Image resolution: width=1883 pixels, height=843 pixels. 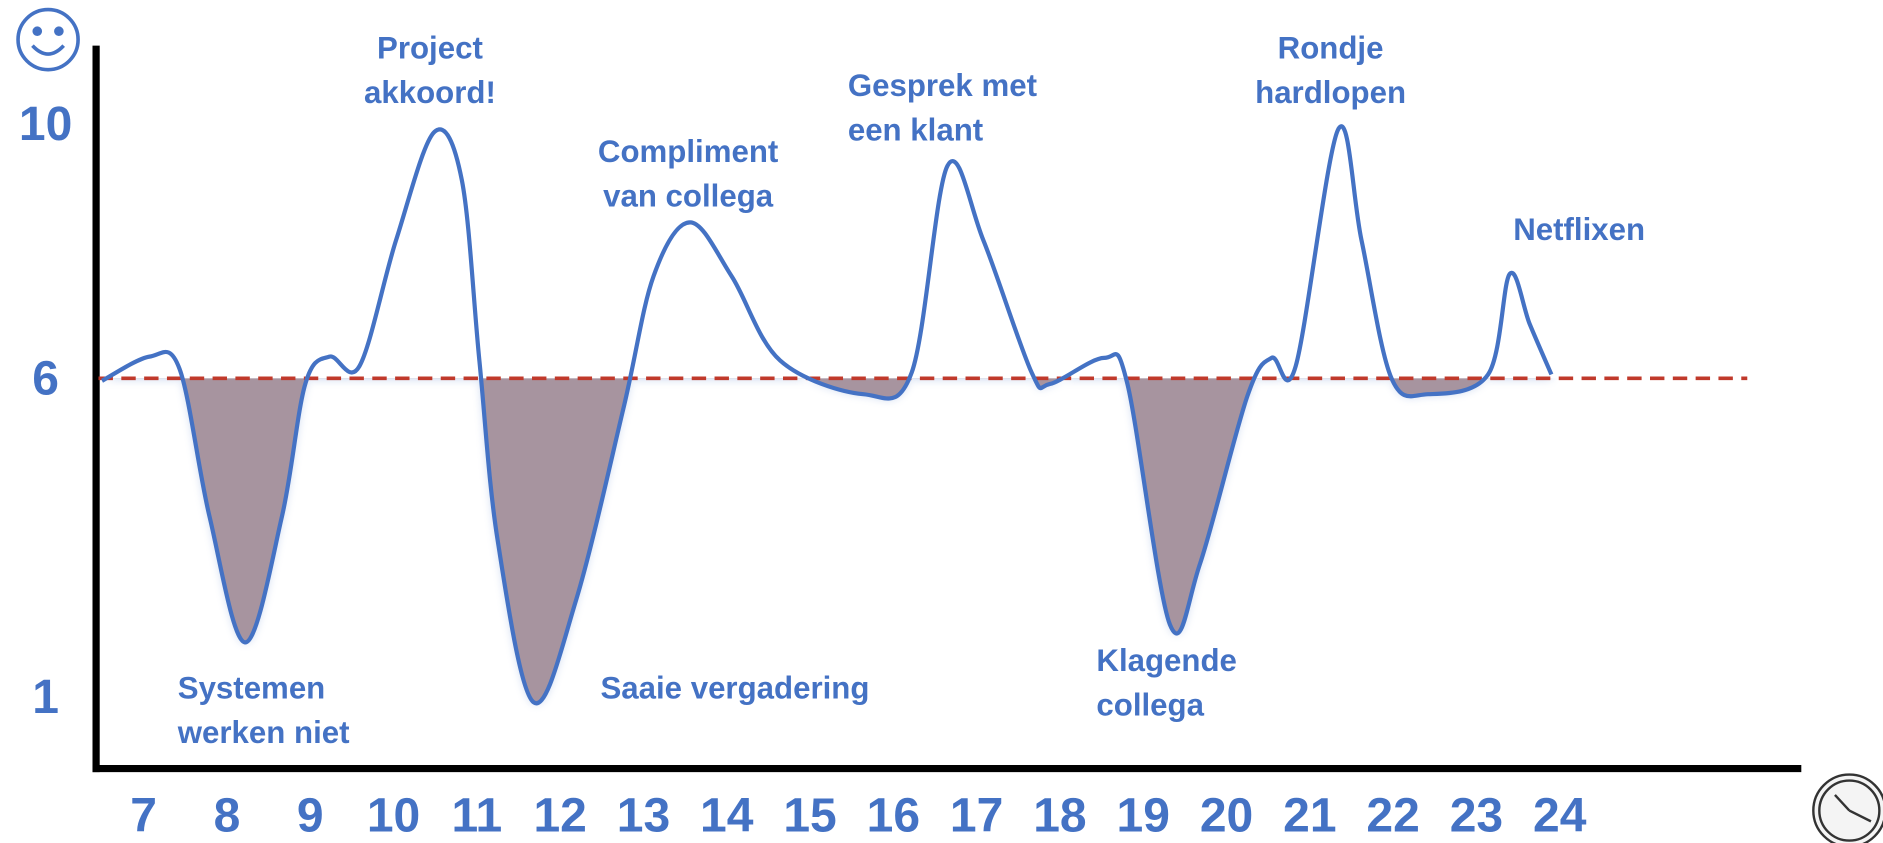 What do you see at coordinates (1309, 816) in the screenshot?
I see `x-tick-label: 21` at bounding box center [1309, 816].